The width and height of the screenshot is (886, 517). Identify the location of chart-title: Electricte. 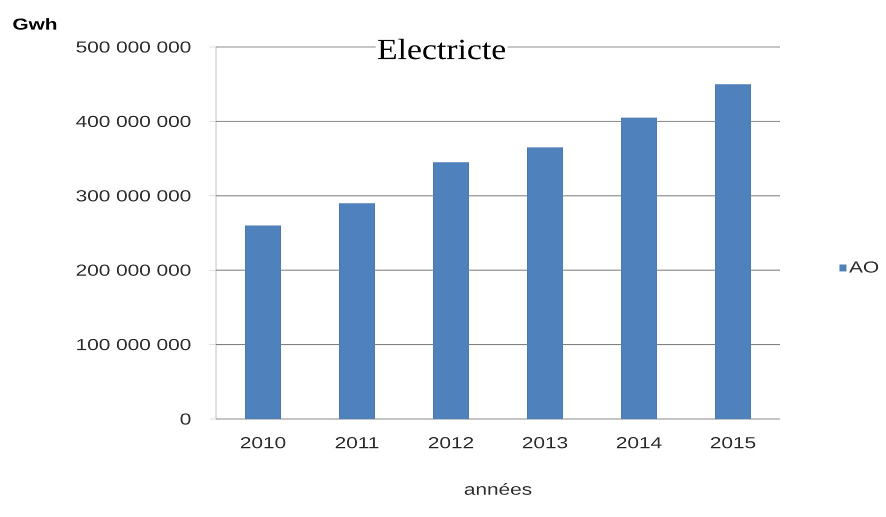
(442, 49).